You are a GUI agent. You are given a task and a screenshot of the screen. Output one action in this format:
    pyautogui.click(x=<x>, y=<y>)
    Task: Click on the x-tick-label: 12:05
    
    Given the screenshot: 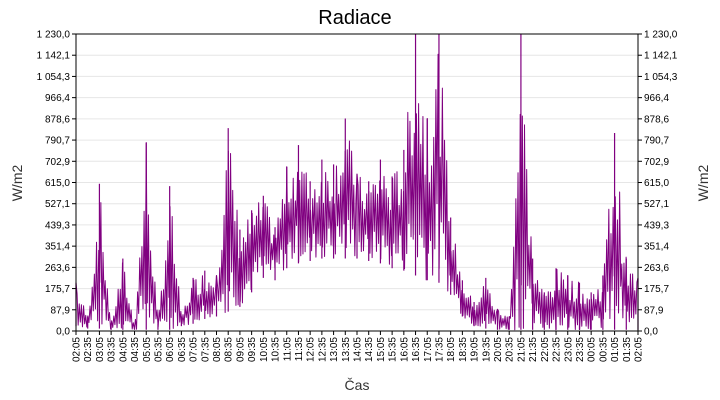 What is the action you would take?
    pyautogui.click(x=311, y=349)
    